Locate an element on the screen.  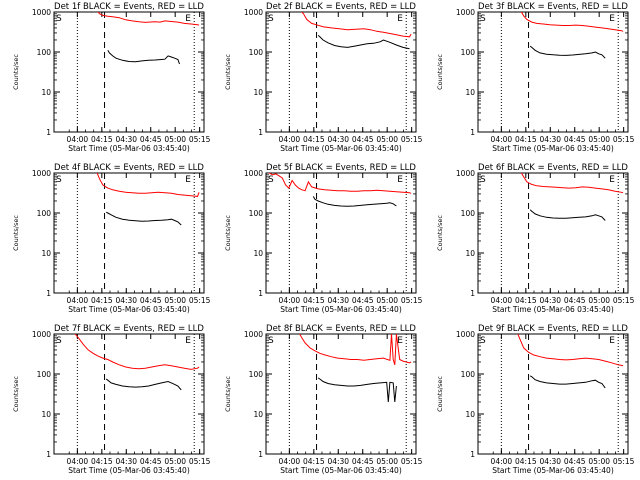
chart-title: Det 5f BLACK = Events, RED = LLD is located at coordinates (341, 168).